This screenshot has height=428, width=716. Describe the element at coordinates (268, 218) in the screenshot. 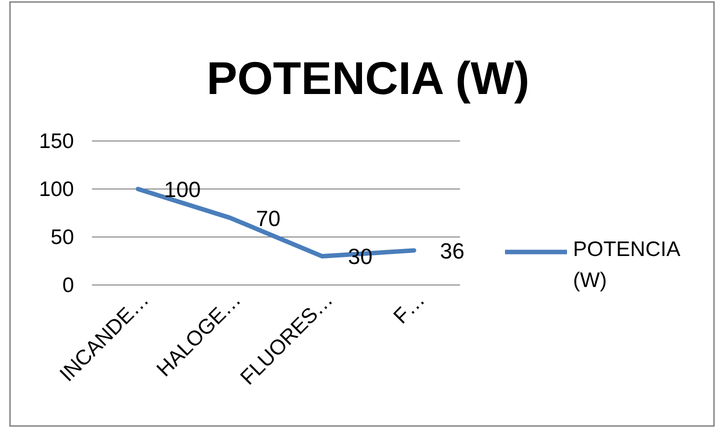

I see `data-label: 70` at that location.